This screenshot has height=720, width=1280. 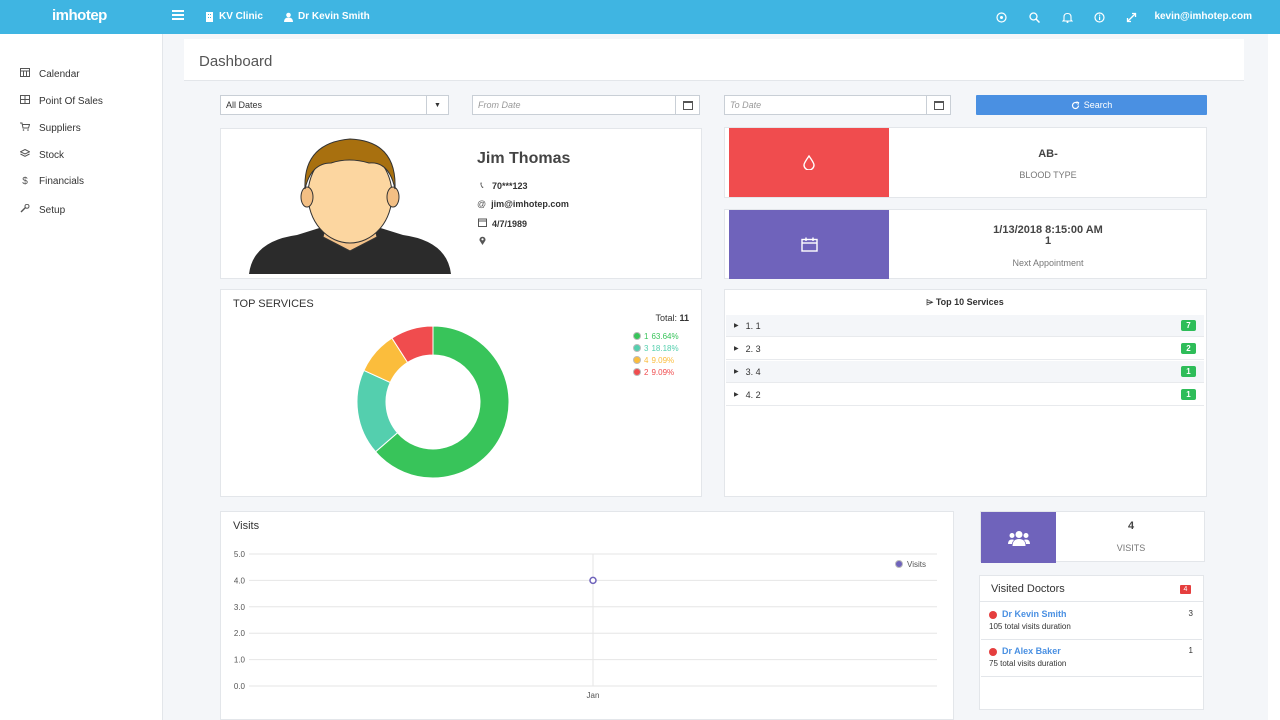 I want to click on top-services-total: Total: 11, so click(x=672, y=318).